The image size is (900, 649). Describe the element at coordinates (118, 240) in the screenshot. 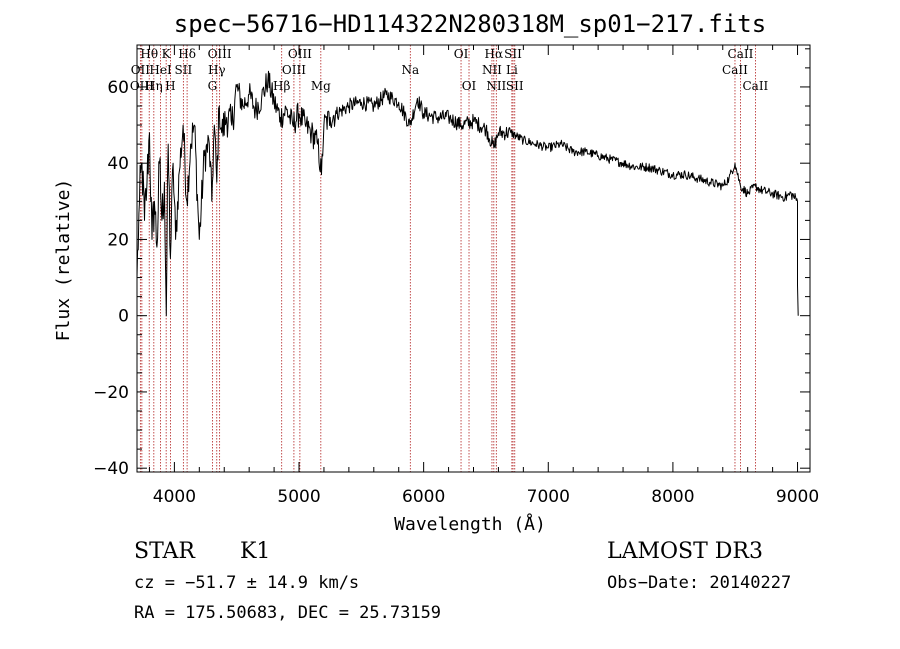

I see `y-tick-label-20: 20` at that location.